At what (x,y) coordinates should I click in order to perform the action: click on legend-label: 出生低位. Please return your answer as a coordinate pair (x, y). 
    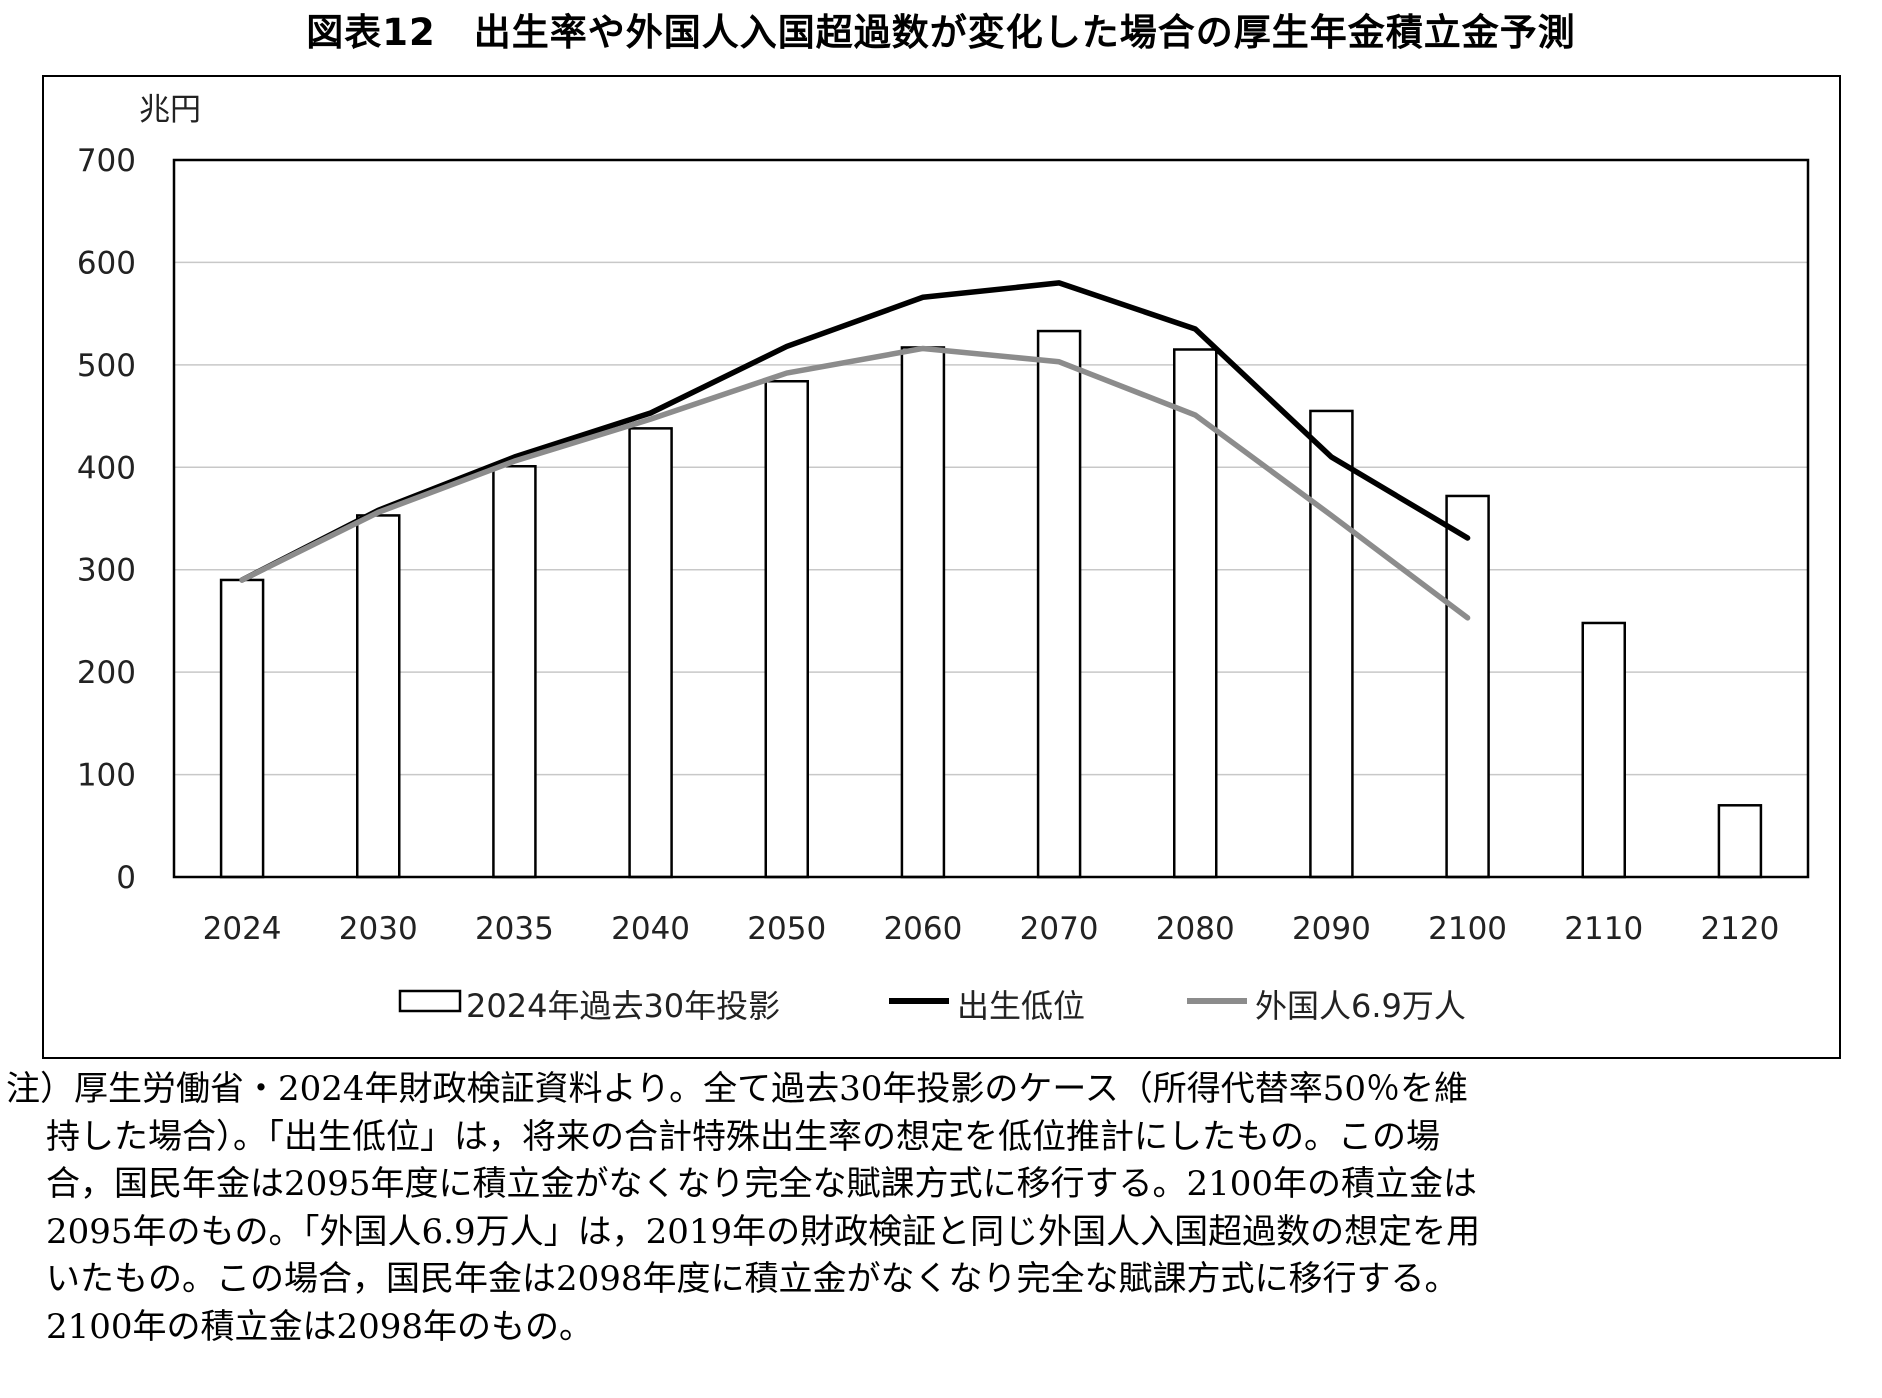
    Looking at the image, I should click on (1021, 1006).